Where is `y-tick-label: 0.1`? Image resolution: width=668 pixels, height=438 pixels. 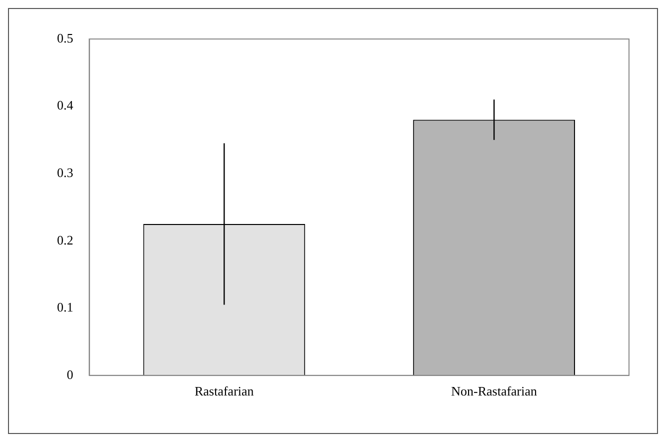 y-tick-label: 0.1 is located at coordinates (65, 307).